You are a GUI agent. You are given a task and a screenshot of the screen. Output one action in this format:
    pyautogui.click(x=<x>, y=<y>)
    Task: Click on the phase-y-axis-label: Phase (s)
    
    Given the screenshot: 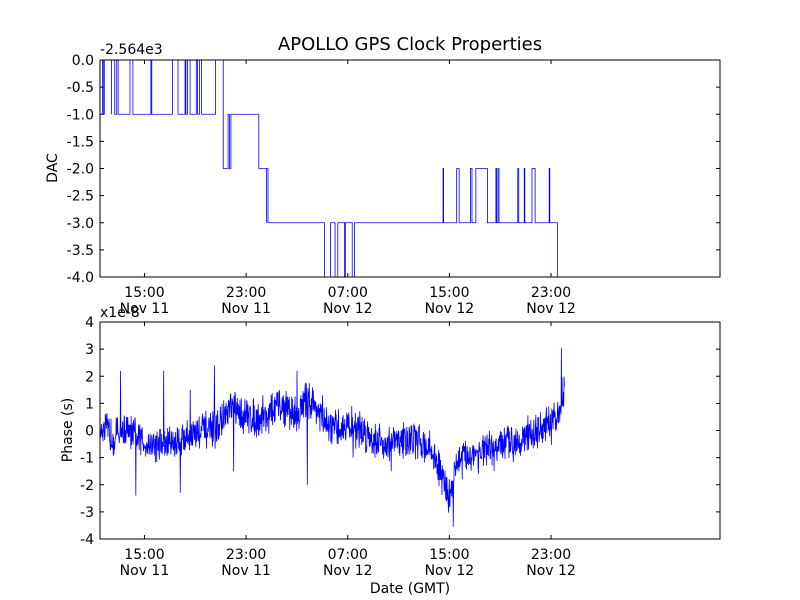 What is the action you would take?
    pyautogui.click(x=68, y=430)
    